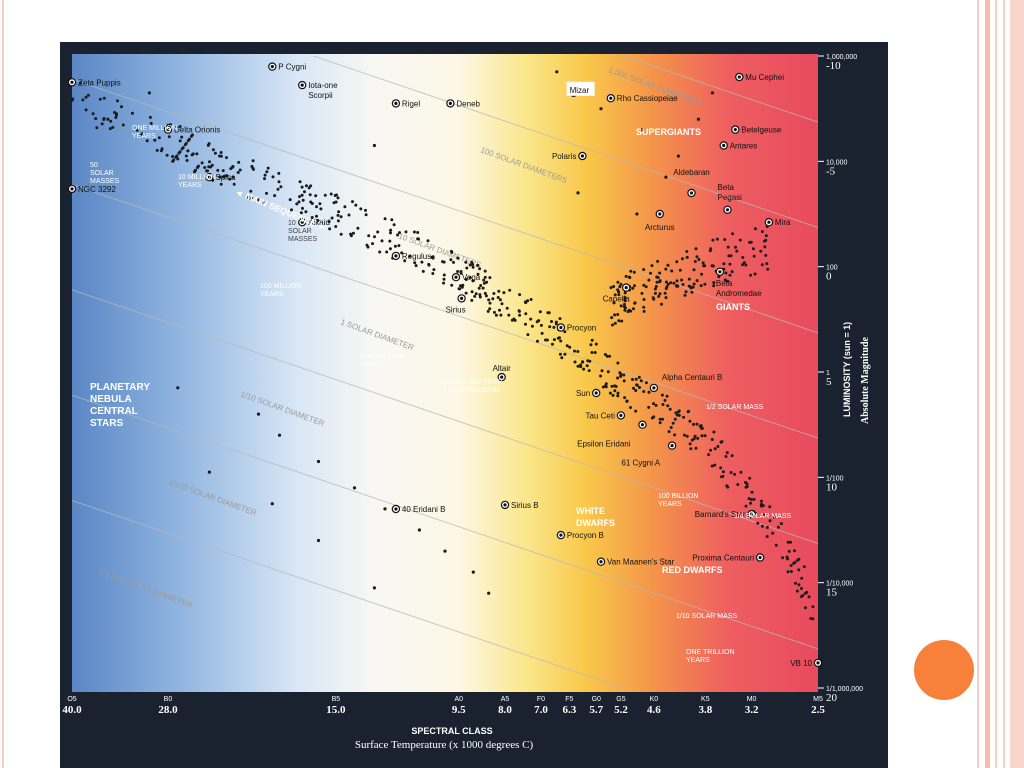 The image size is (1024, 768). Describe the element at coordinates (818, 699) in the screenshot. I see `x-tick-class: M5` at that location.